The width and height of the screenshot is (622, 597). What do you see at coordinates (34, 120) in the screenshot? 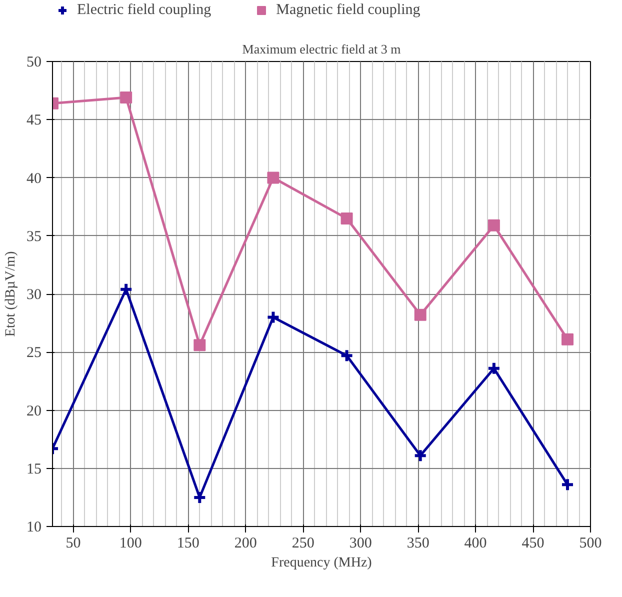
I see `y-tick-label: 45` at bounding box center [34, 120].